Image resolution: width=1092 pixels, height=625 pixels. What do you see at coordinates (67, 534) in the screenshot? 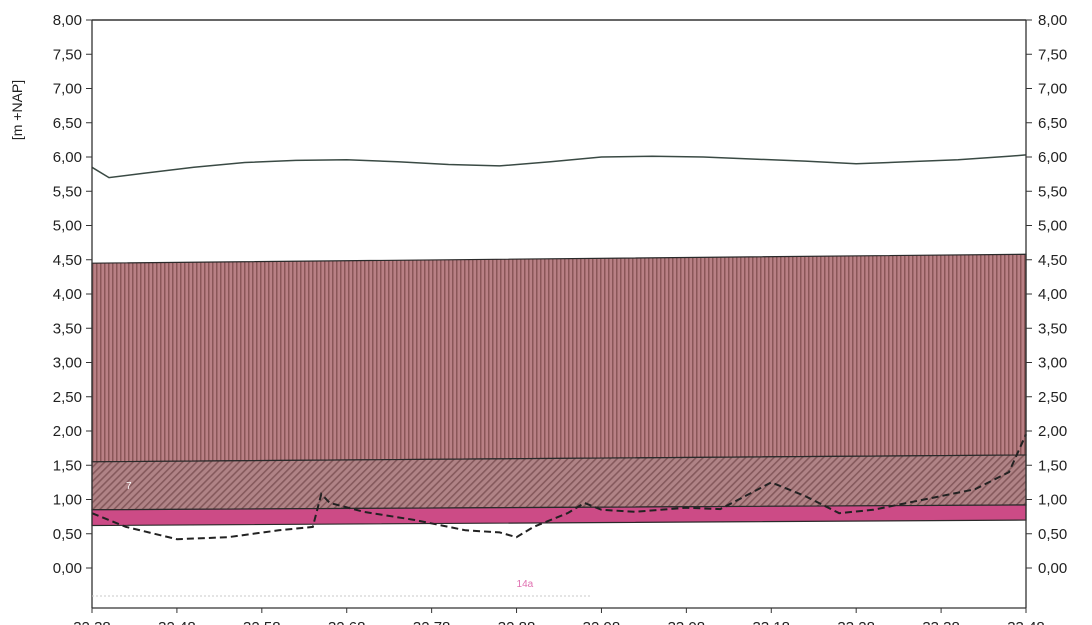
I see `y-tick-label-left: 0,50` at bounding box center [67, 534].